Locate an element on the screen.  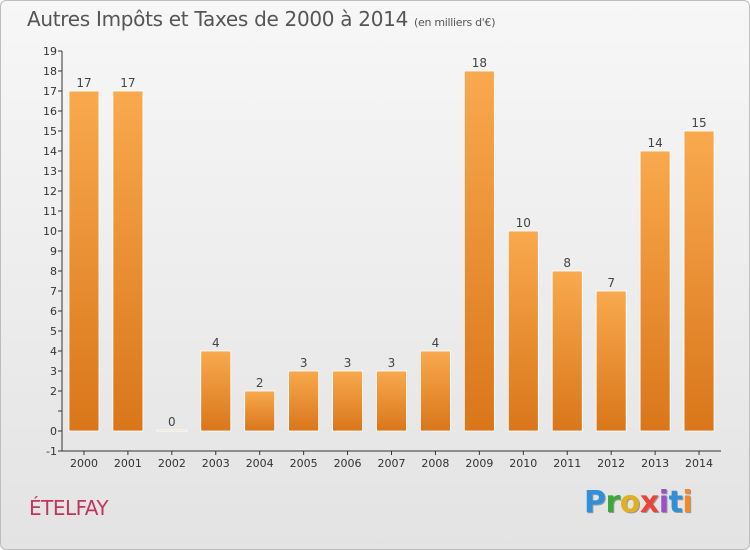
proxiti-logo: Proxiti is located at coordinates (638, 502).